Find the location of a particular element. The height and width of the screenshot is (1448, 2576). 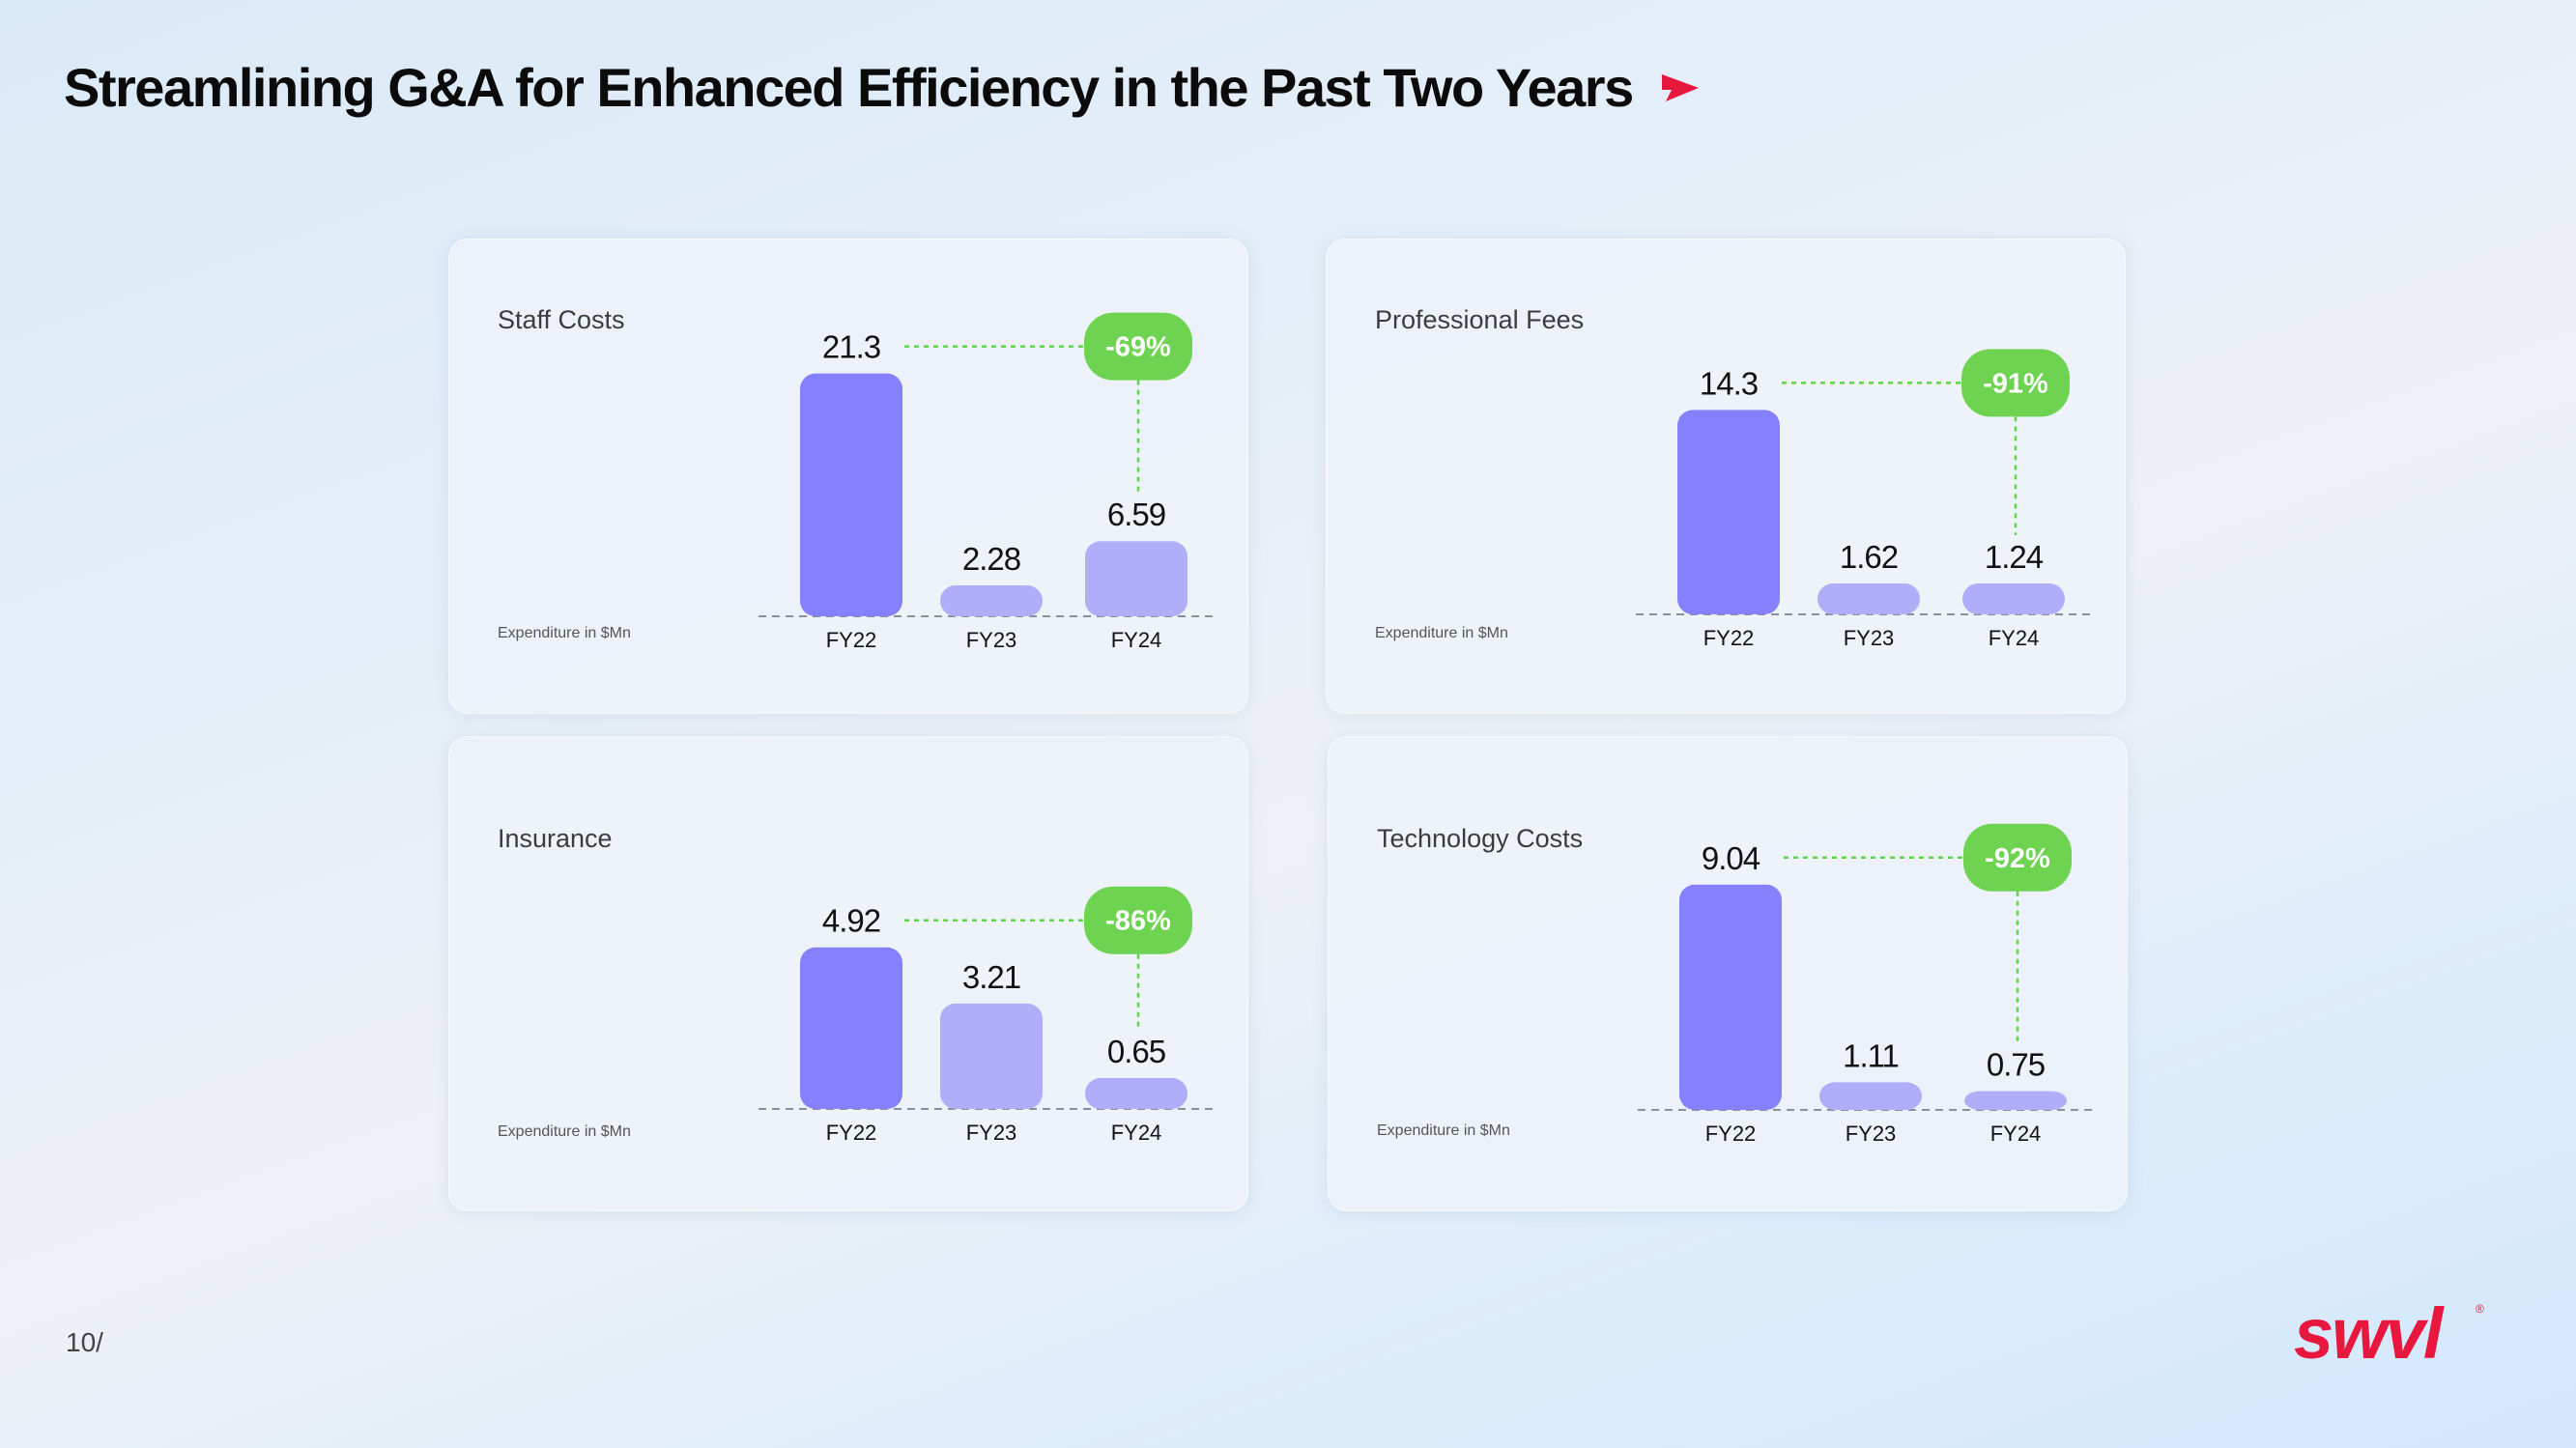

insurance-chart: 4.92 FY22 3.21 FY23 0.65 FY24 -86% is located at coordinates (988, 1015).